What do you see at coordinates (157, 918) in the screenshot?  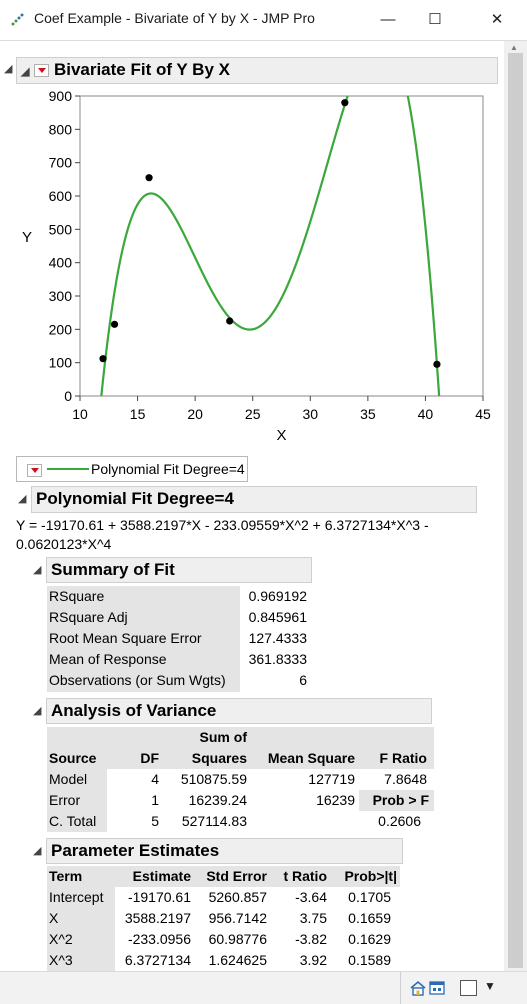 I see `params-estimate: 3588.2197` at bounding box center [157, 918].